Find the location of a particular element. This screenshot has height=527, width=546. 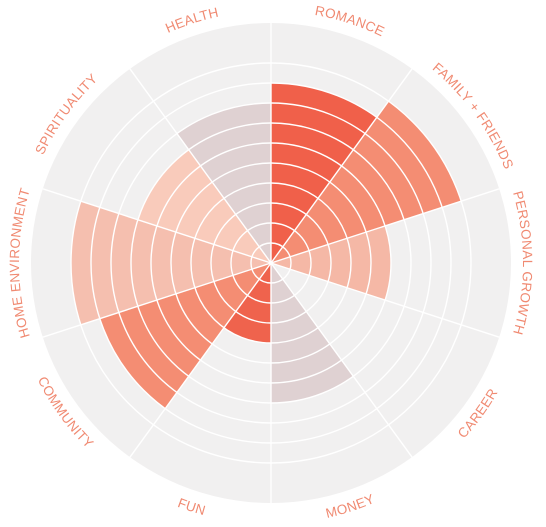

label-money: MONEY is located at coordinates (350, 506).